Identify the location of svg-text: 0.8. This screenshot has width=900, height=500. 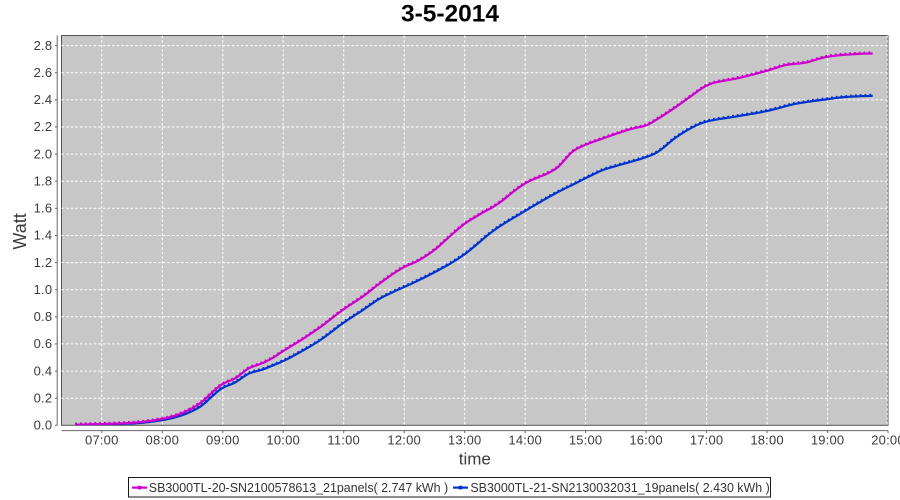
(43, 316).